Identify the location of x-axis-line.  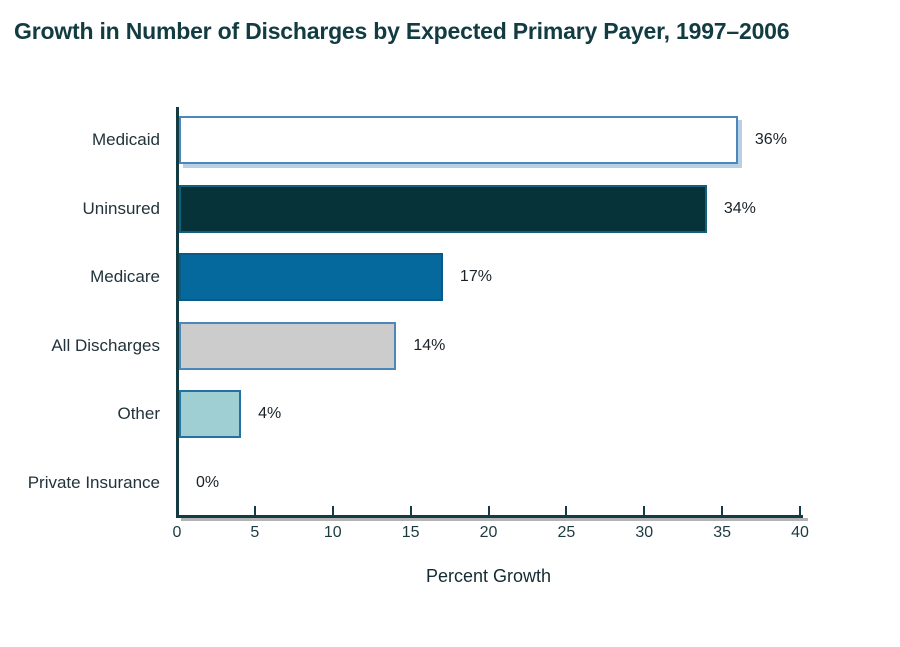
(489, 516).